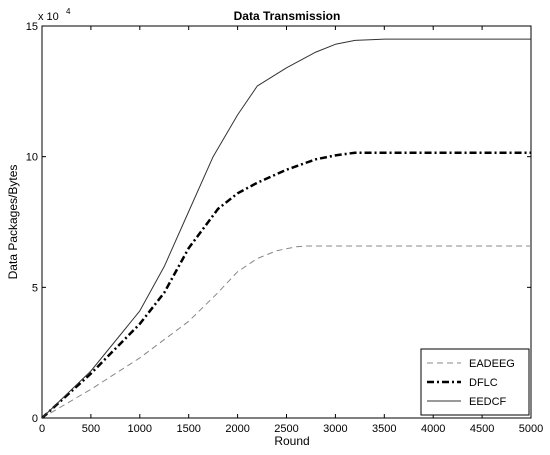  What do you see at coordinates (492, 364) in the screenshot?
I see `legend-label-eadeeg: EADEEG` at bounding box center [492, 364].